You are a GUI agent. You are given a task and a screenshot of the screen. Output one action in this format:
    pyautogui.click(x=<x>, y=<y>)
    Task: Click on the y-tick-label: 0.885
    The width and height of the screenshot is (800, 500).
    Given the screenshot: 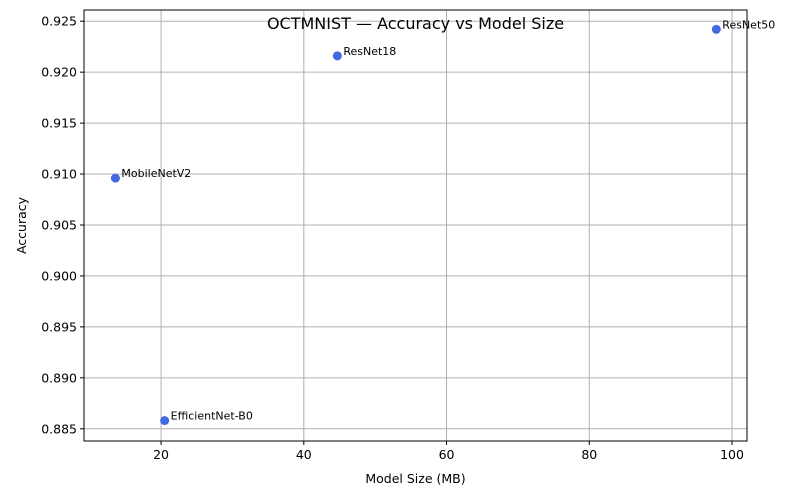 What is the action you would take?
    pyautogui.click(x=59, y=428)
    